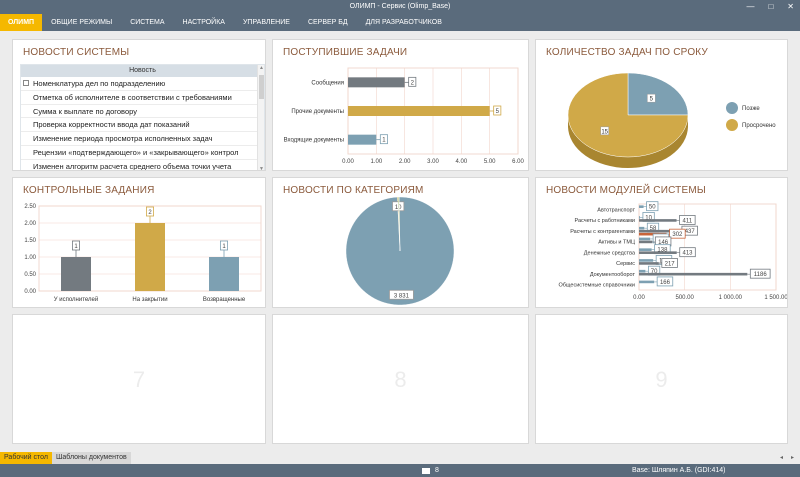  I want to click on empty-panel-8: 8, so click(400, 379).